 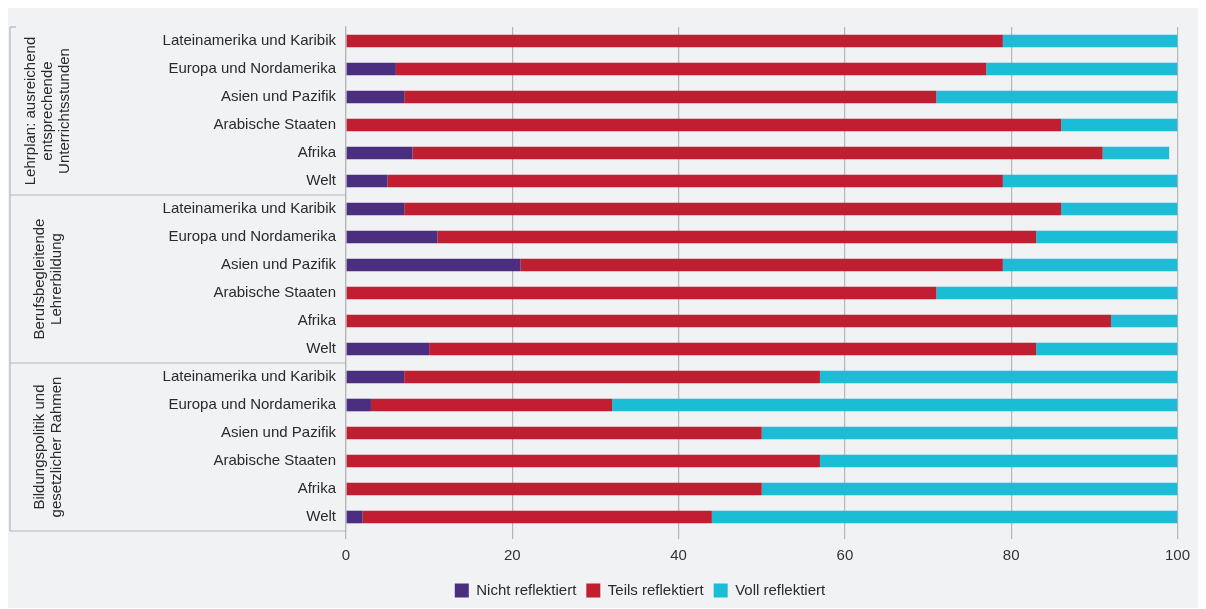 What do you see at coordinates (1011, 555) in the screenshot?
I see `x-tick-label: 80` at bounding box center [1011, 555].